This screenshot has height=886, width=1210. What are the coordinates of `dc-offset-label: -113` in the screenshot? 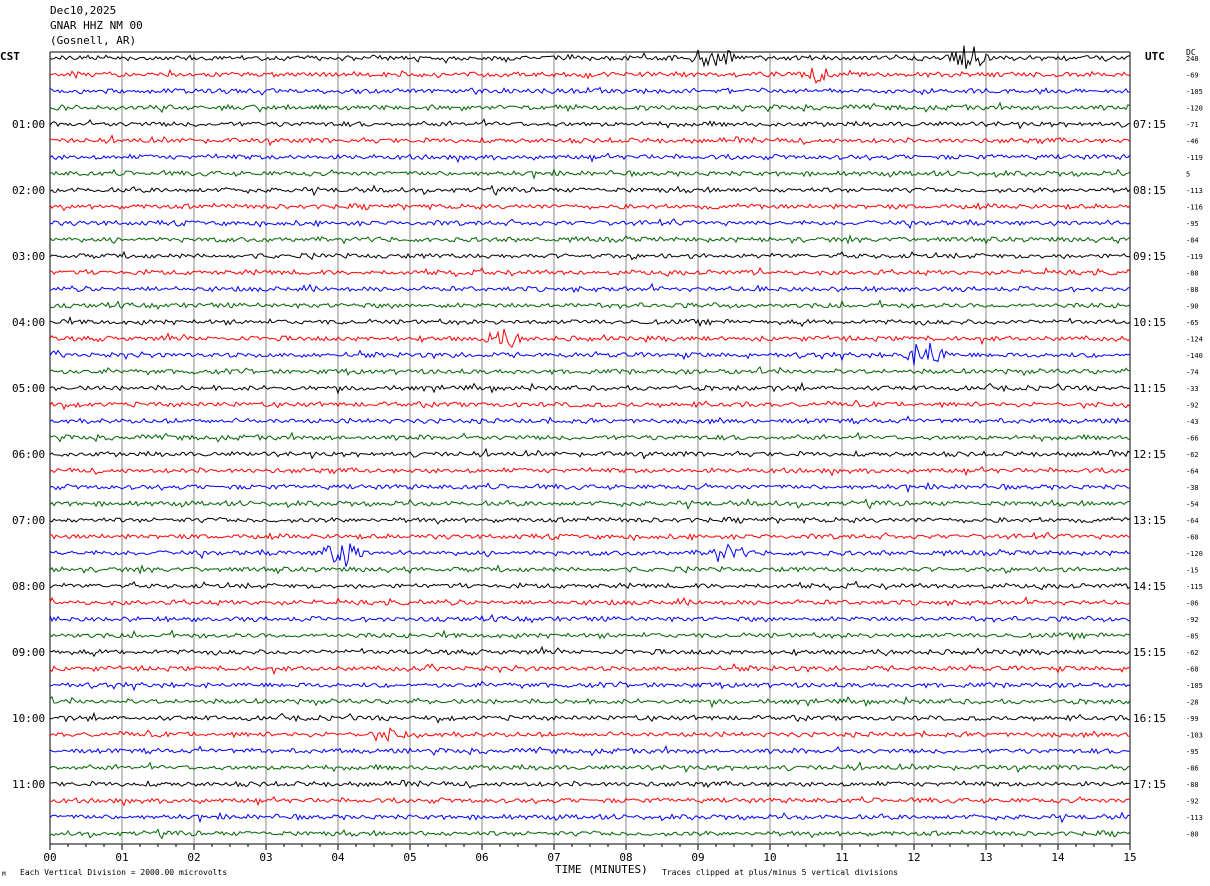 It's located at (1194, 818).